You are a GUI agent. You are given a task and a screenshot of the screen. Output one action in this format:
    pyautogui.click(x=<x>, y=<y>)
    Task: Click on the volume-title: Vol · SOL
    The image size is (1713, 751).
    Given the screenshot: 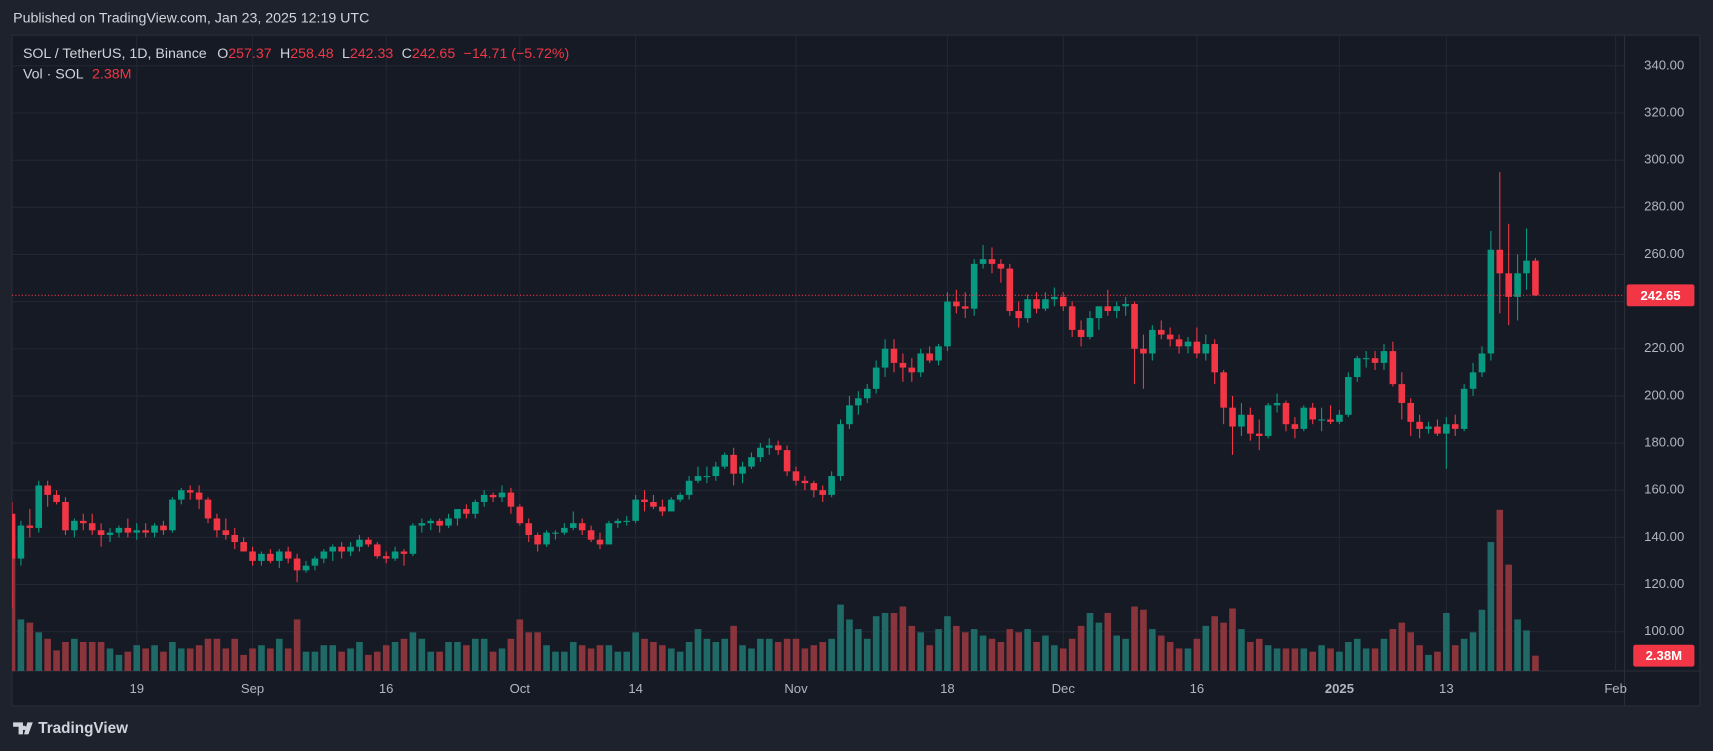 What is the action you would take?
    pyautogui.click(x=53, y=74)
    